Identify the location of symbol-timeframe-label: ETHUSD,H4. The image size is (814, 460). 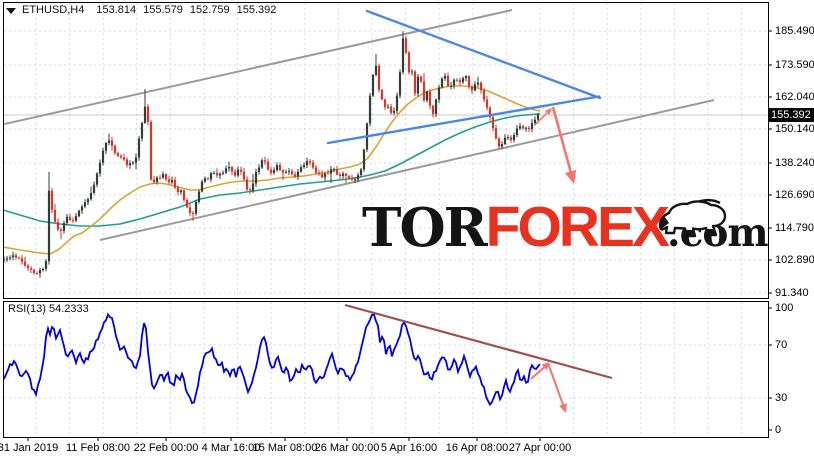
(53, 10).